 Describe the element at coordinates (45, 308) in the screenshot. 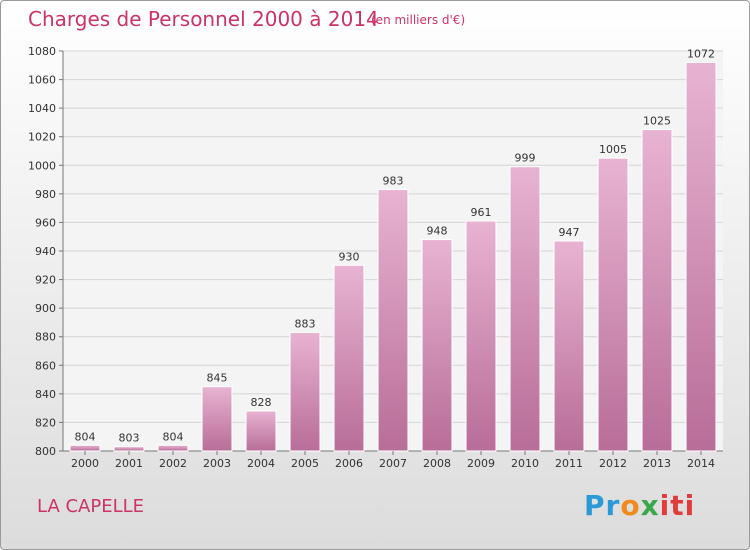

I see `y-tick-label: 900` at that location.